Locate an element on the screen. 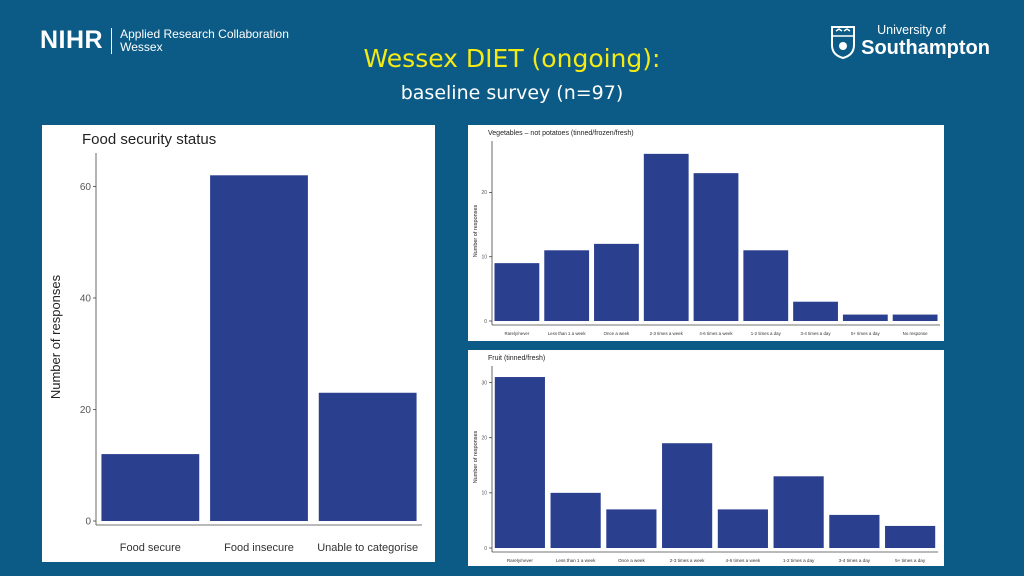 This screenshot has height=576, width=1024. university-logo: University of Southampton is located at coordinates (910, 41).